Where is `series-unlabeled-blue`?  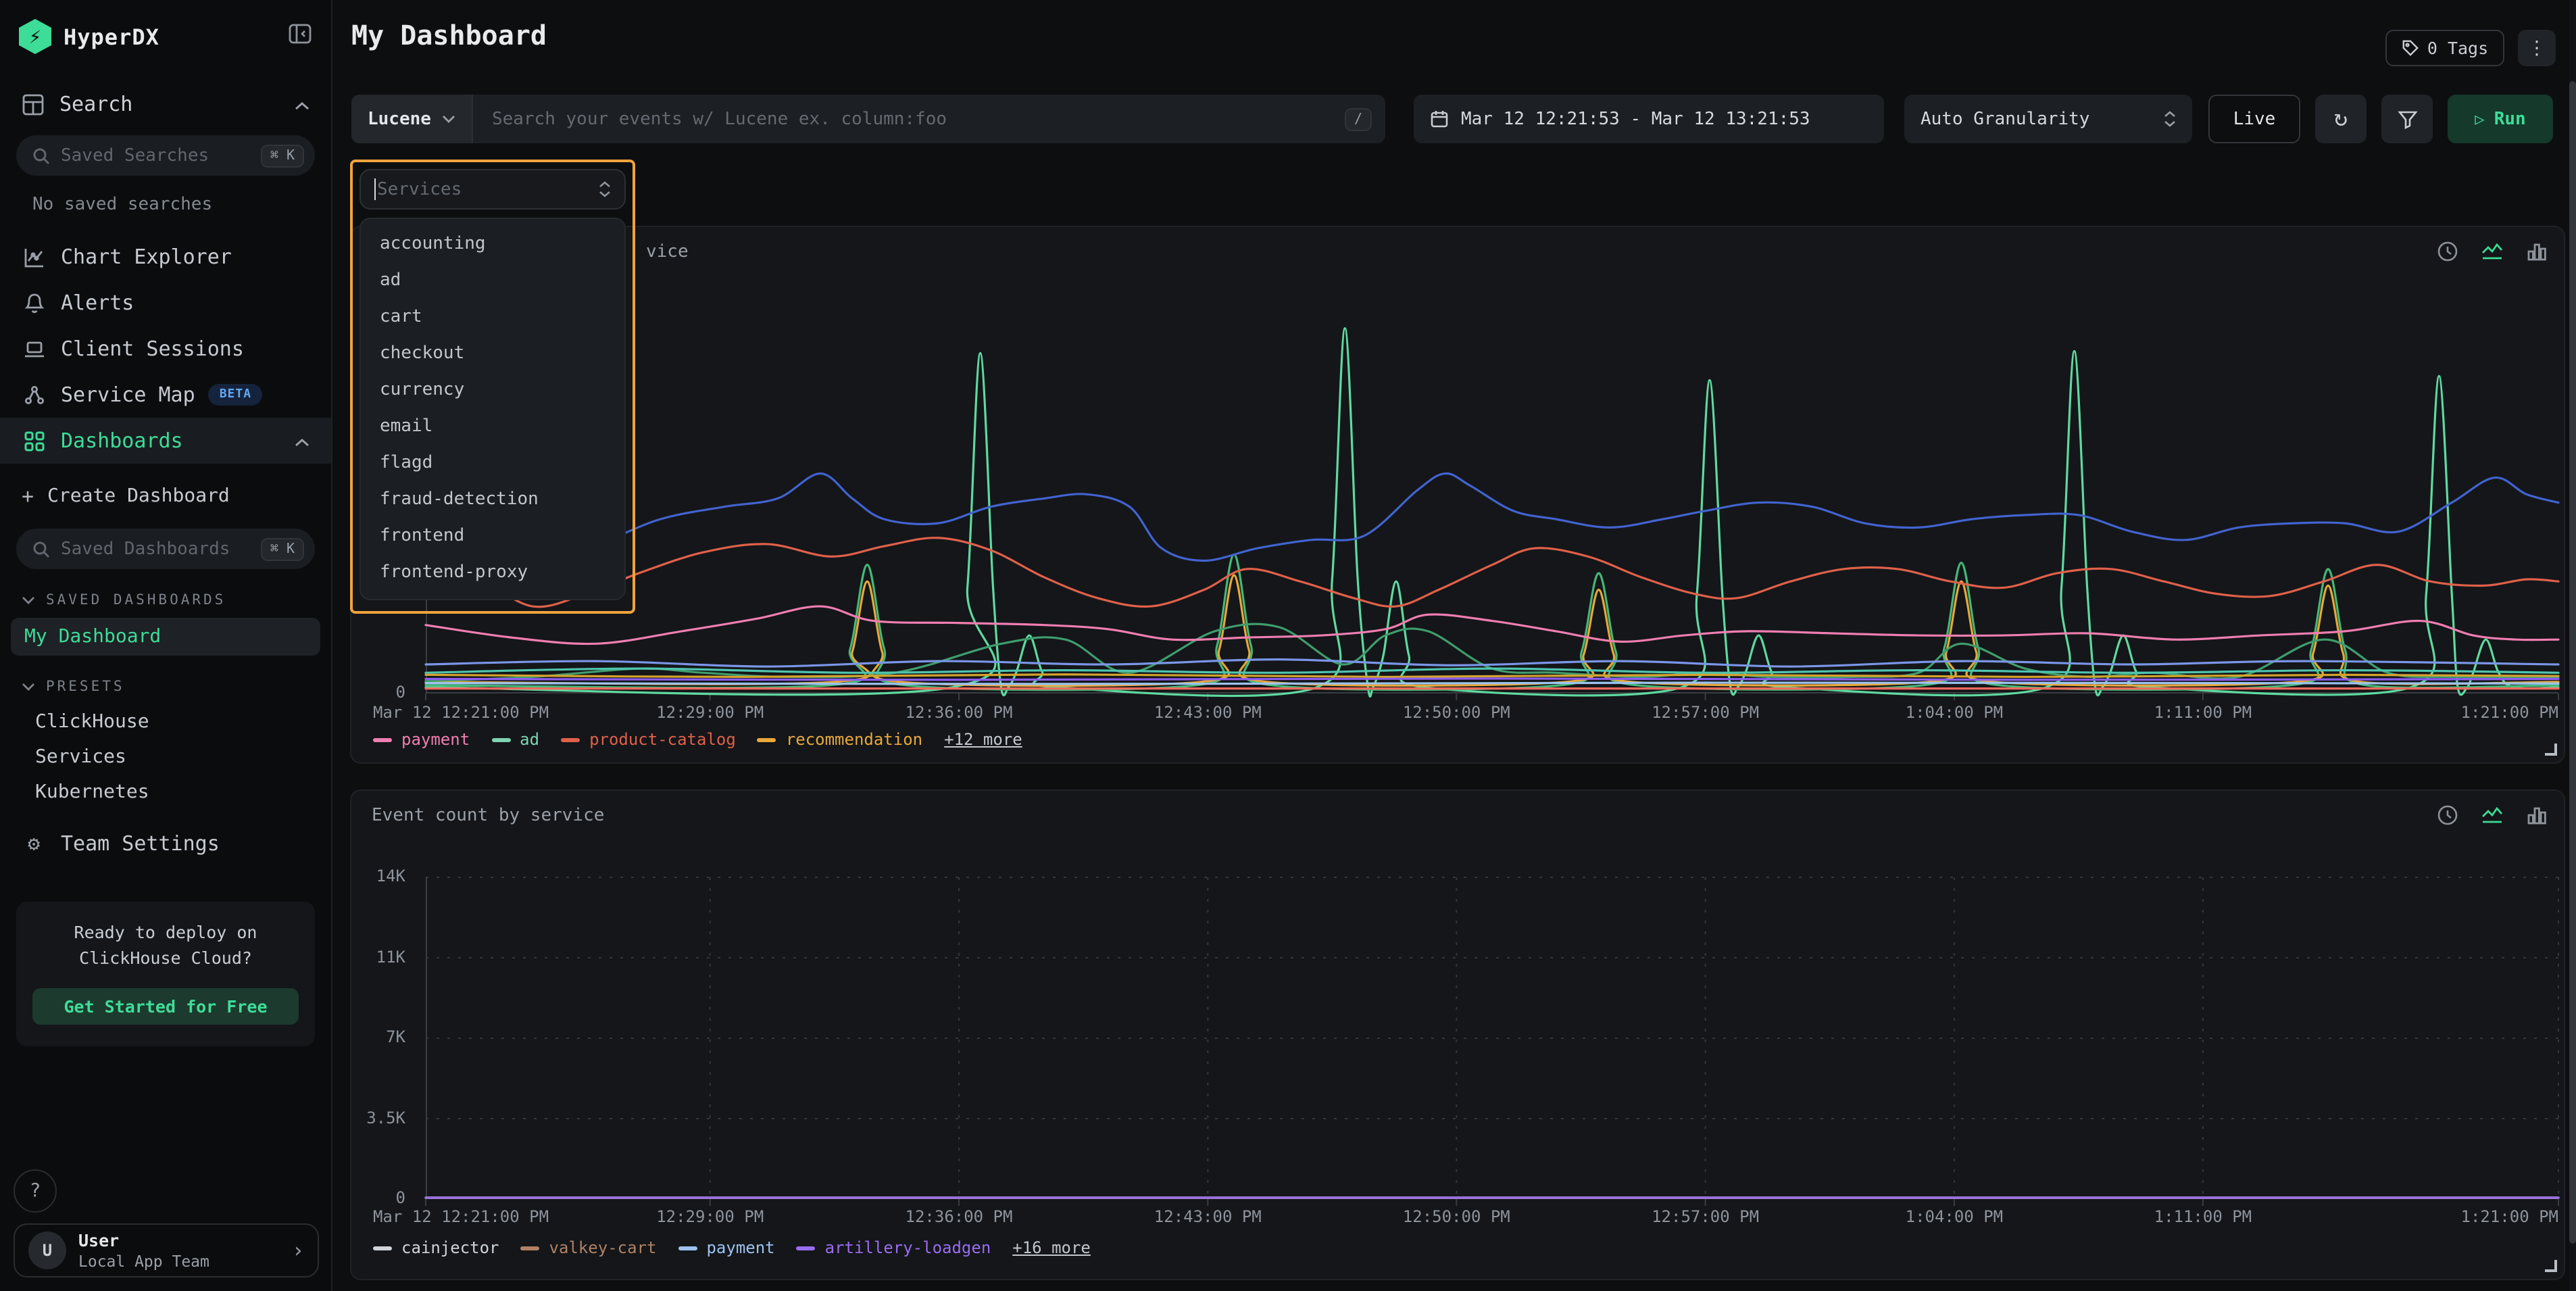 series-unlabeled-blue is located at coordinates (1492, 517).